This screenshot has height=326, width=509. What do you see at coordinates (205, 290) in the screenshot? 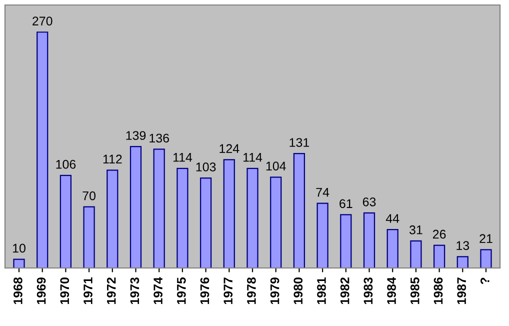
I see `x-tick-label: 1976` at bounding box center [205, 290].